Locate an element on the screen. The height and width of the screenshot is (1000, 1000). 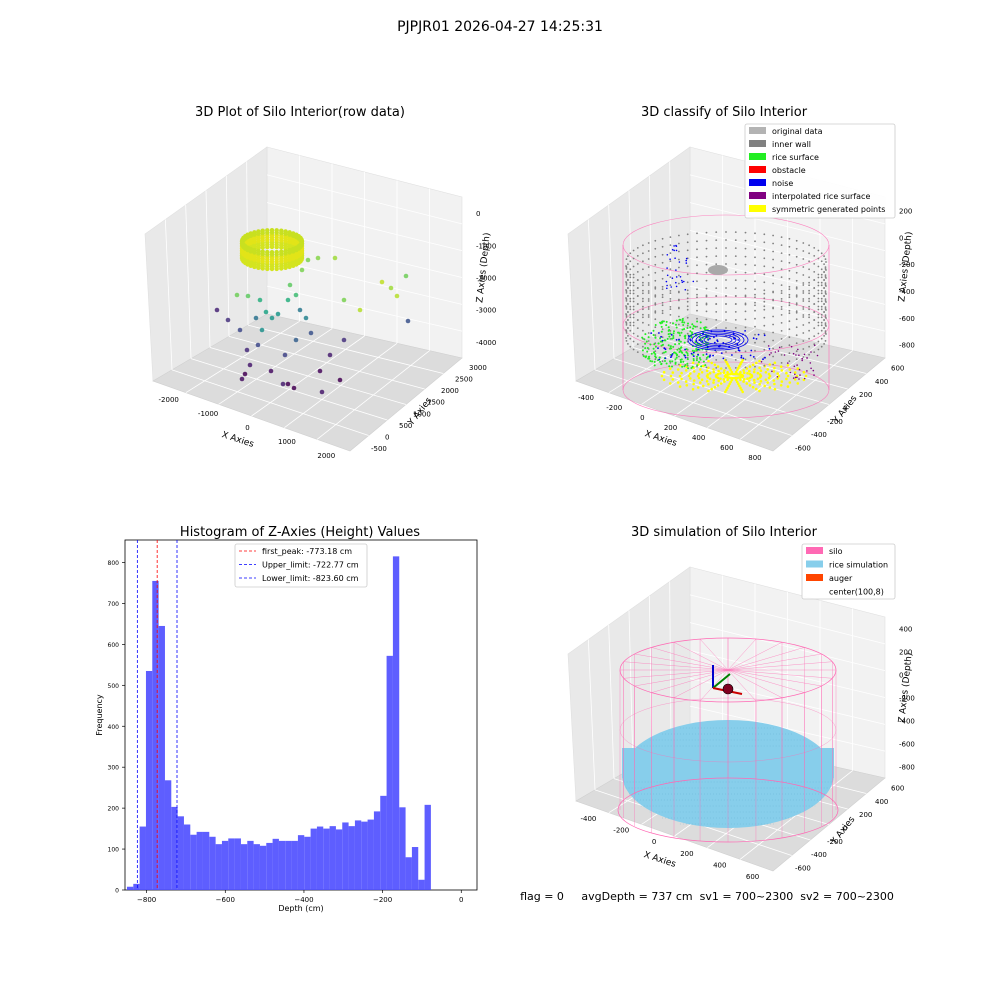
legend-label: rice surface is located at coordinates (795, 157).